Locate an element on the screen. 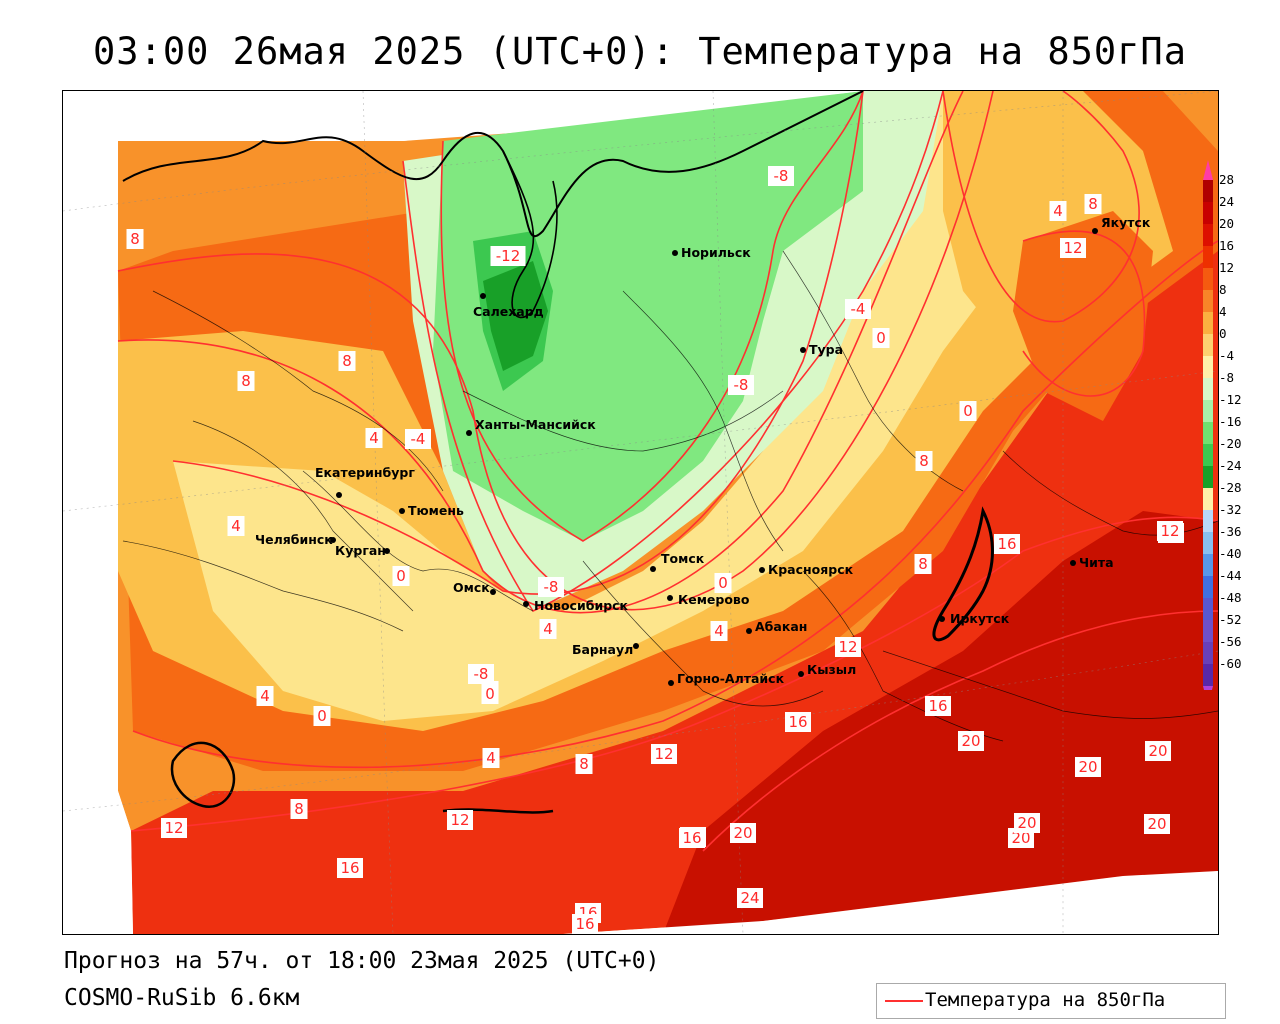 The width and height of the screenshot is (1280, 1024). colorbar-tick-label: -36 is located at coordinates (1230, 531).